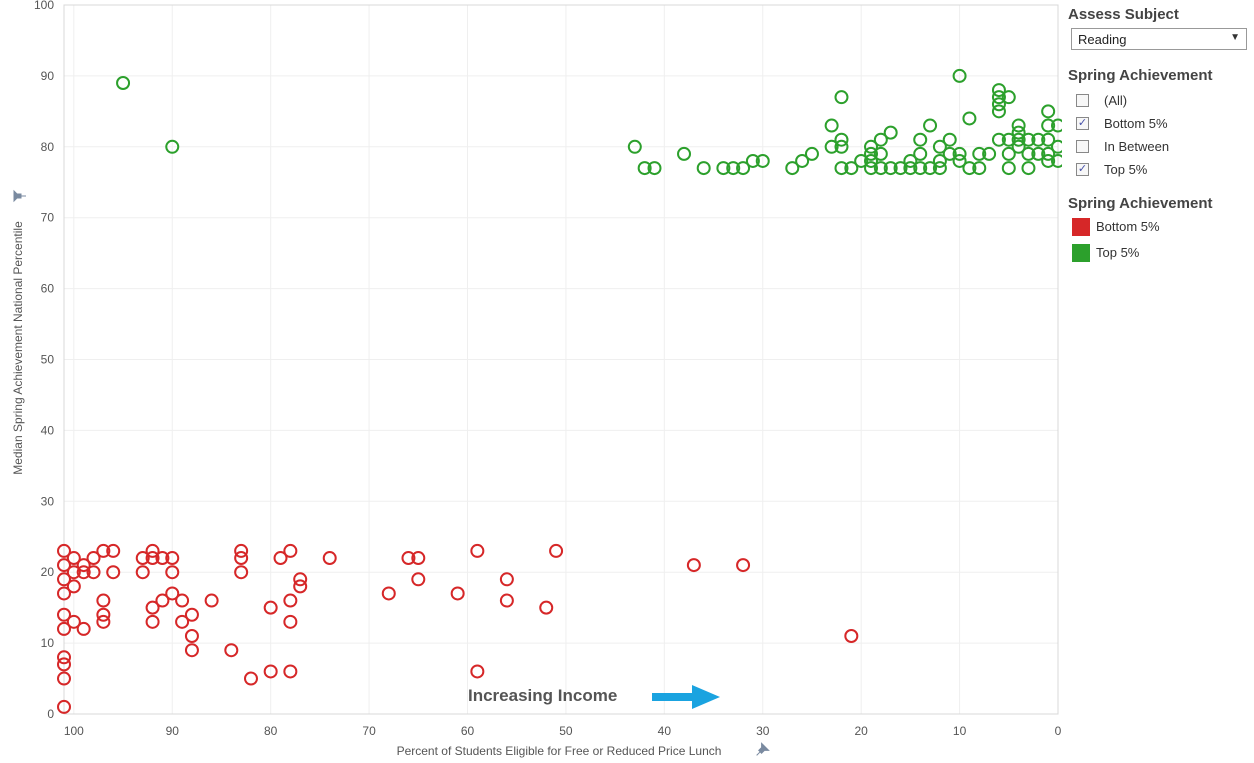  What do you see at coordinates (1161, 101) in the screenshot?
I see `filter-item-all: (All)` at bounding box center [1161, 101].